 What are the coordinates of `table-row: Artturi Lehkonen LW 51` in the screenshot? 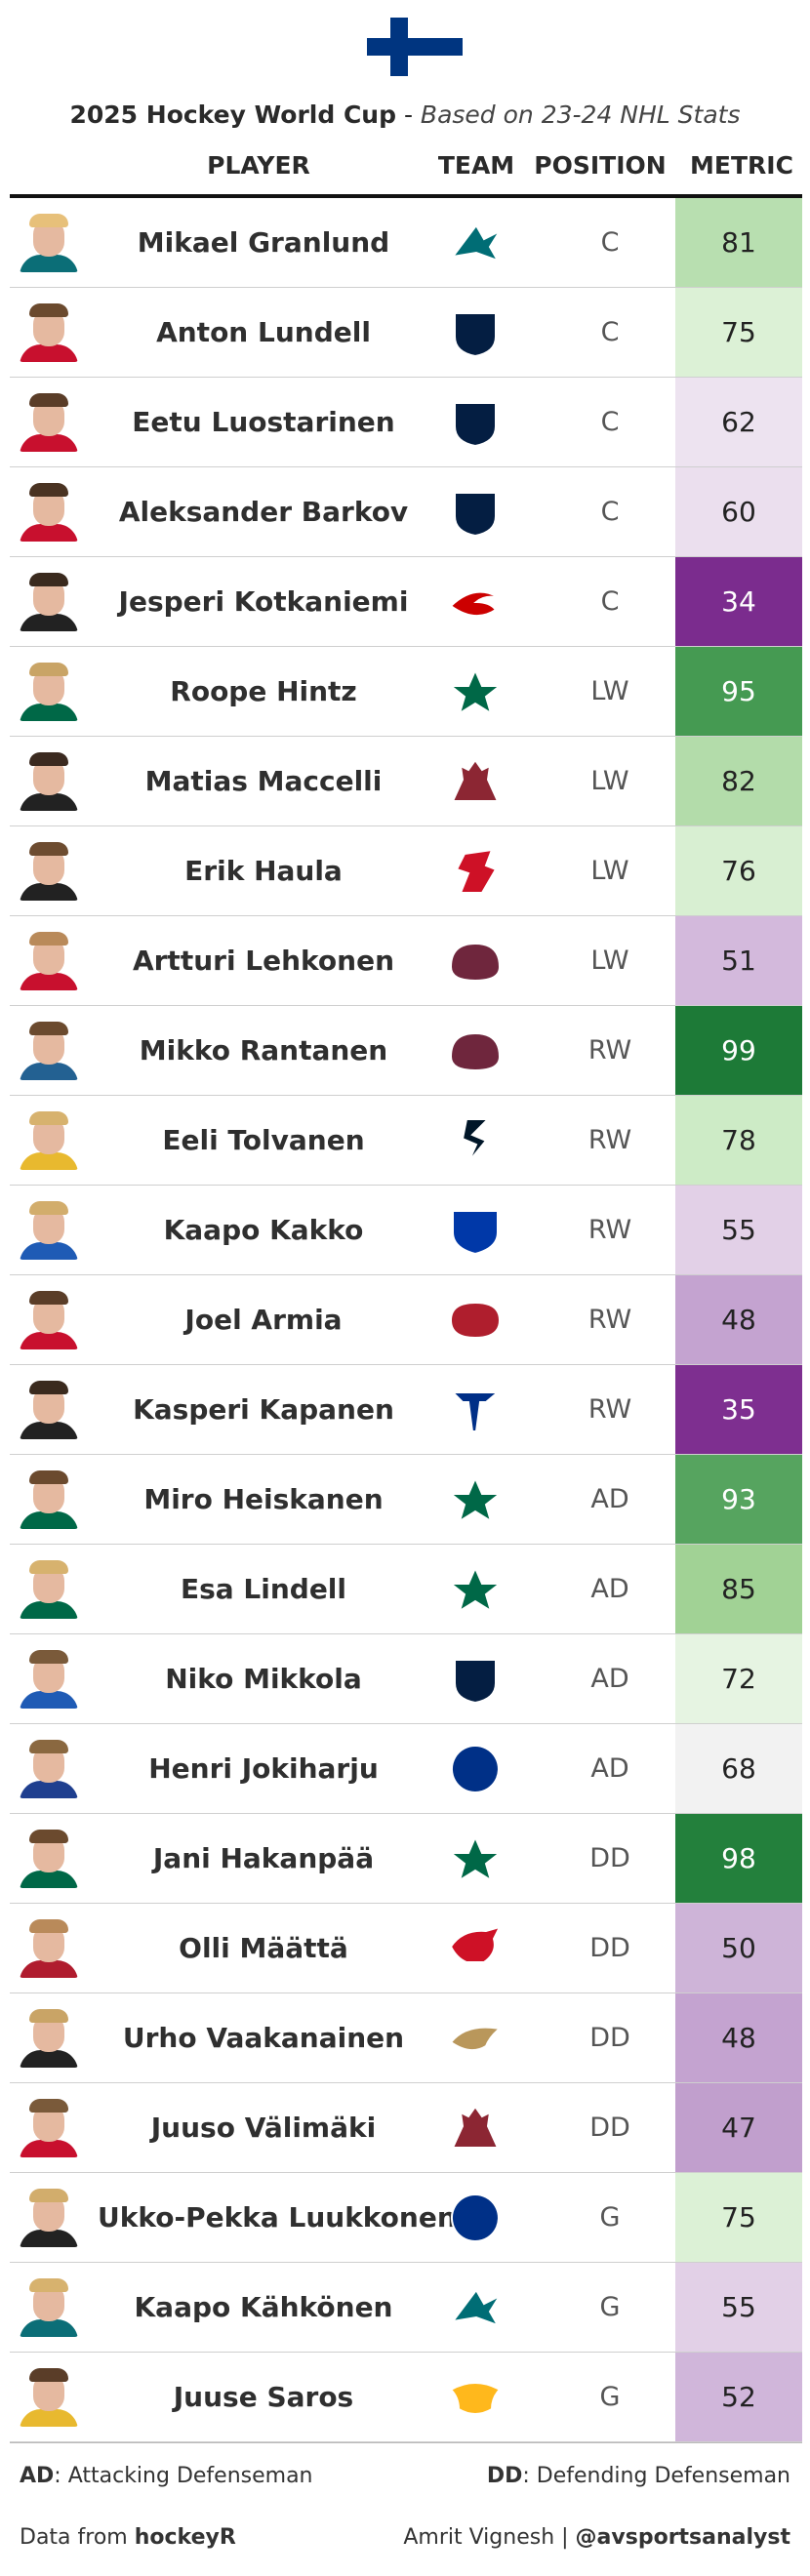 It's located at (406, 961).